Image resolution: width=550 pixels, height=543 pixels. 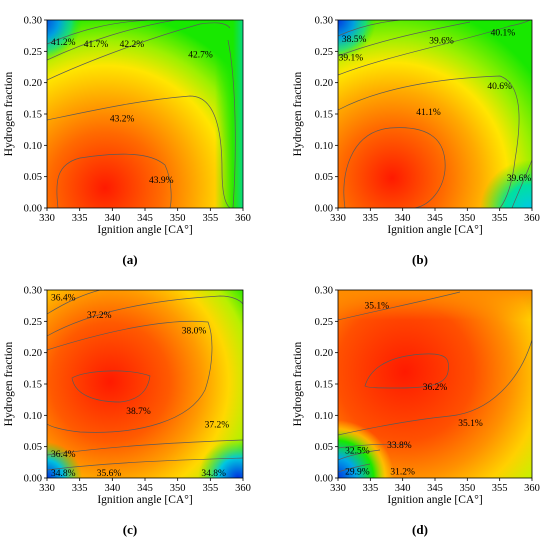 I want to click on contours-d, so click(x=435, y=382).